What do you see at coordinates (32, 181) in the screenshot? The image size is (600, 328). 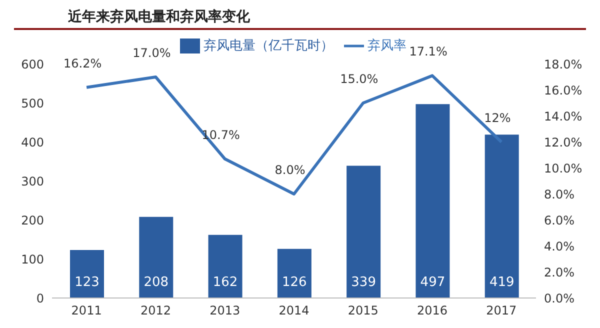 I see `y-tick-label: 300` at bounding box center [32, 181].